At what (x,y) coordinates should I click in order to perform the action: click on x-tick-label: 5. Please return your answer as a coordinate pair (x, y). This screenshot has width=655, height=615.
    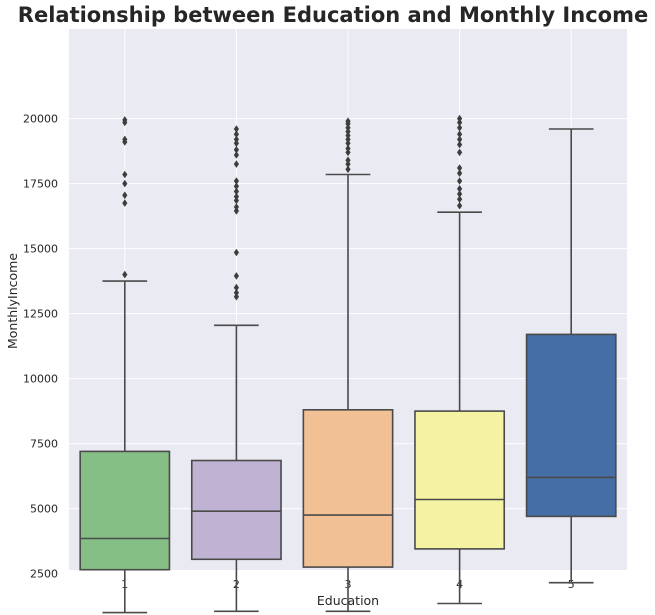
    Looking at the image, I should click on (571, 584).